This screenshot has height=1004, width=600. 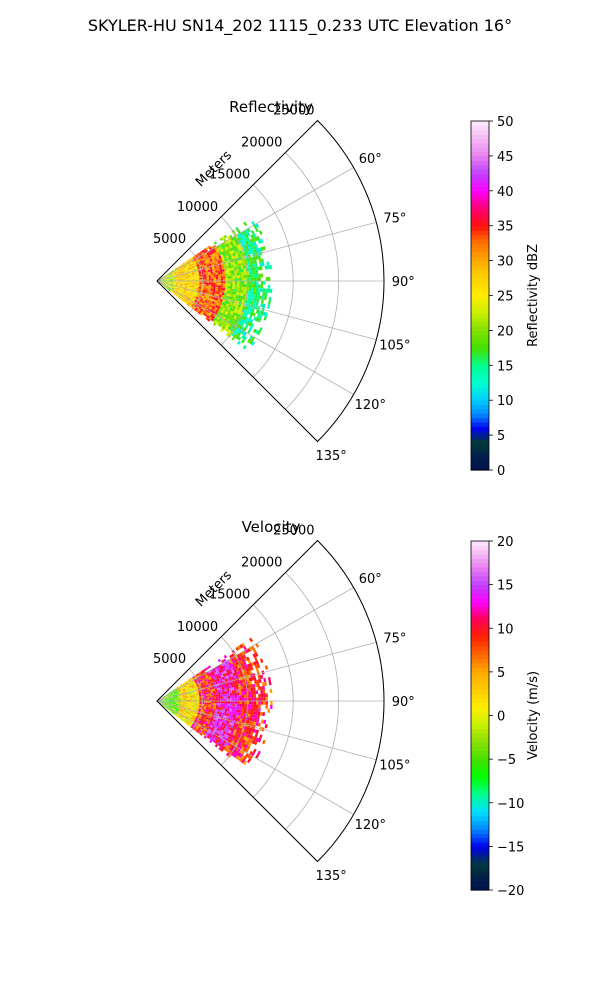 What do you see at coordinates (506, 760) in the screenshot?
I see `velocity-colorbar-tick-label: −5` at bounding box center [506, 760].